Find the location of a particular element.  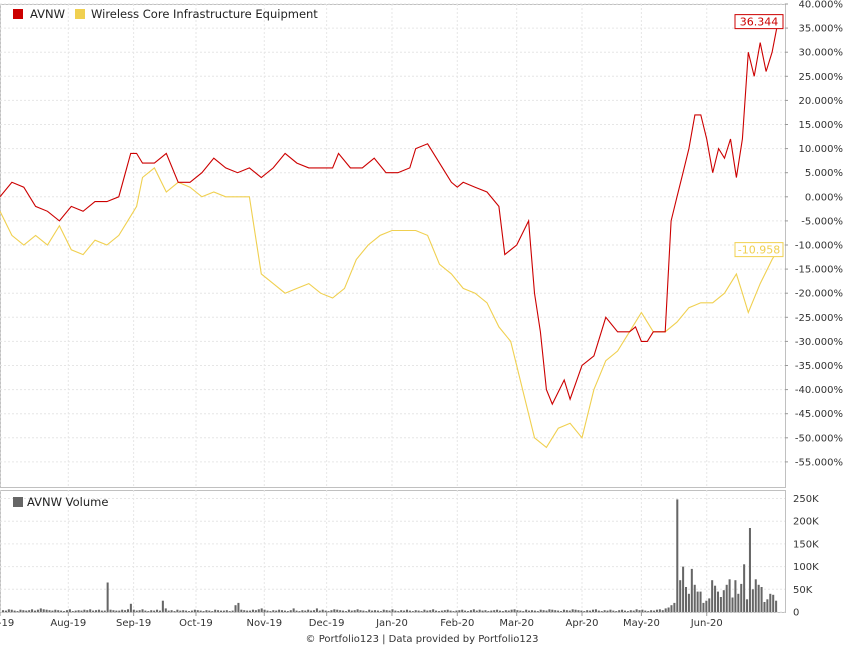

price-y-tick-label: 35.000% is located at coordinates (821, 29).